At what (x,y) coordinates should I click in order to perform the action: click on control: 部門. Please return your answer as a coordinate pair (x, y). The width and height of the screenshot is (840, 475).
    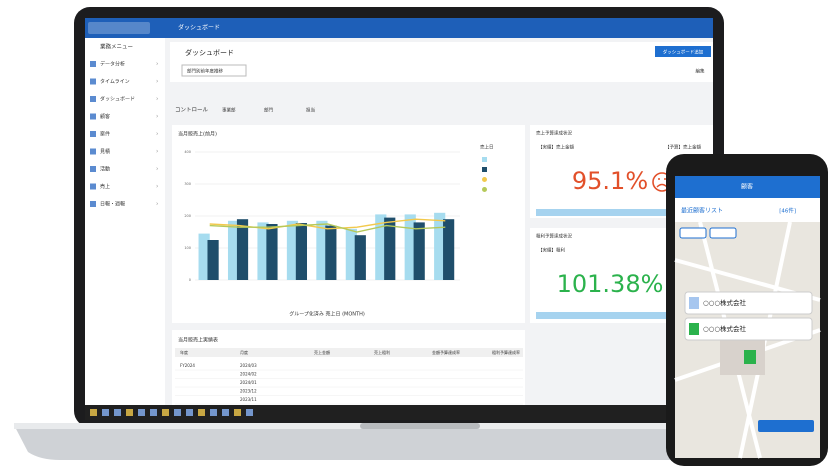
    Looking at the image, I should click on (268, 110).